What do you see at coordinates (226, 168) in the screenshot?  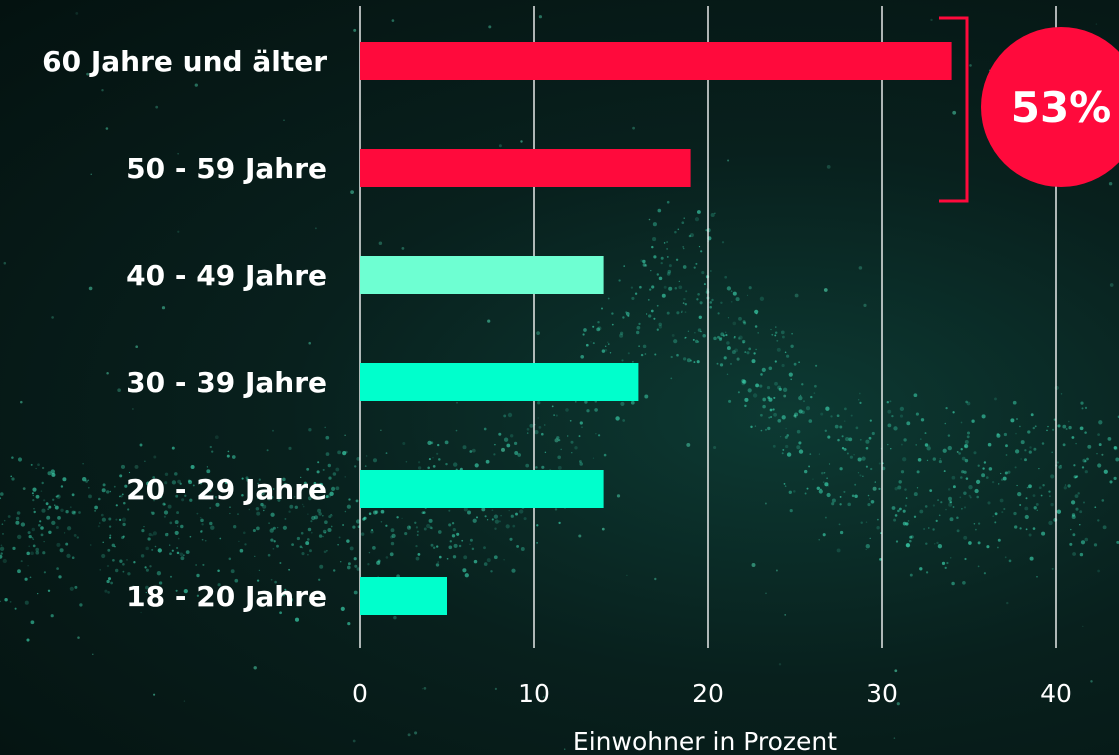 I see `category-label: 50 - 59 Jahre` at bounding box center [226, 168].